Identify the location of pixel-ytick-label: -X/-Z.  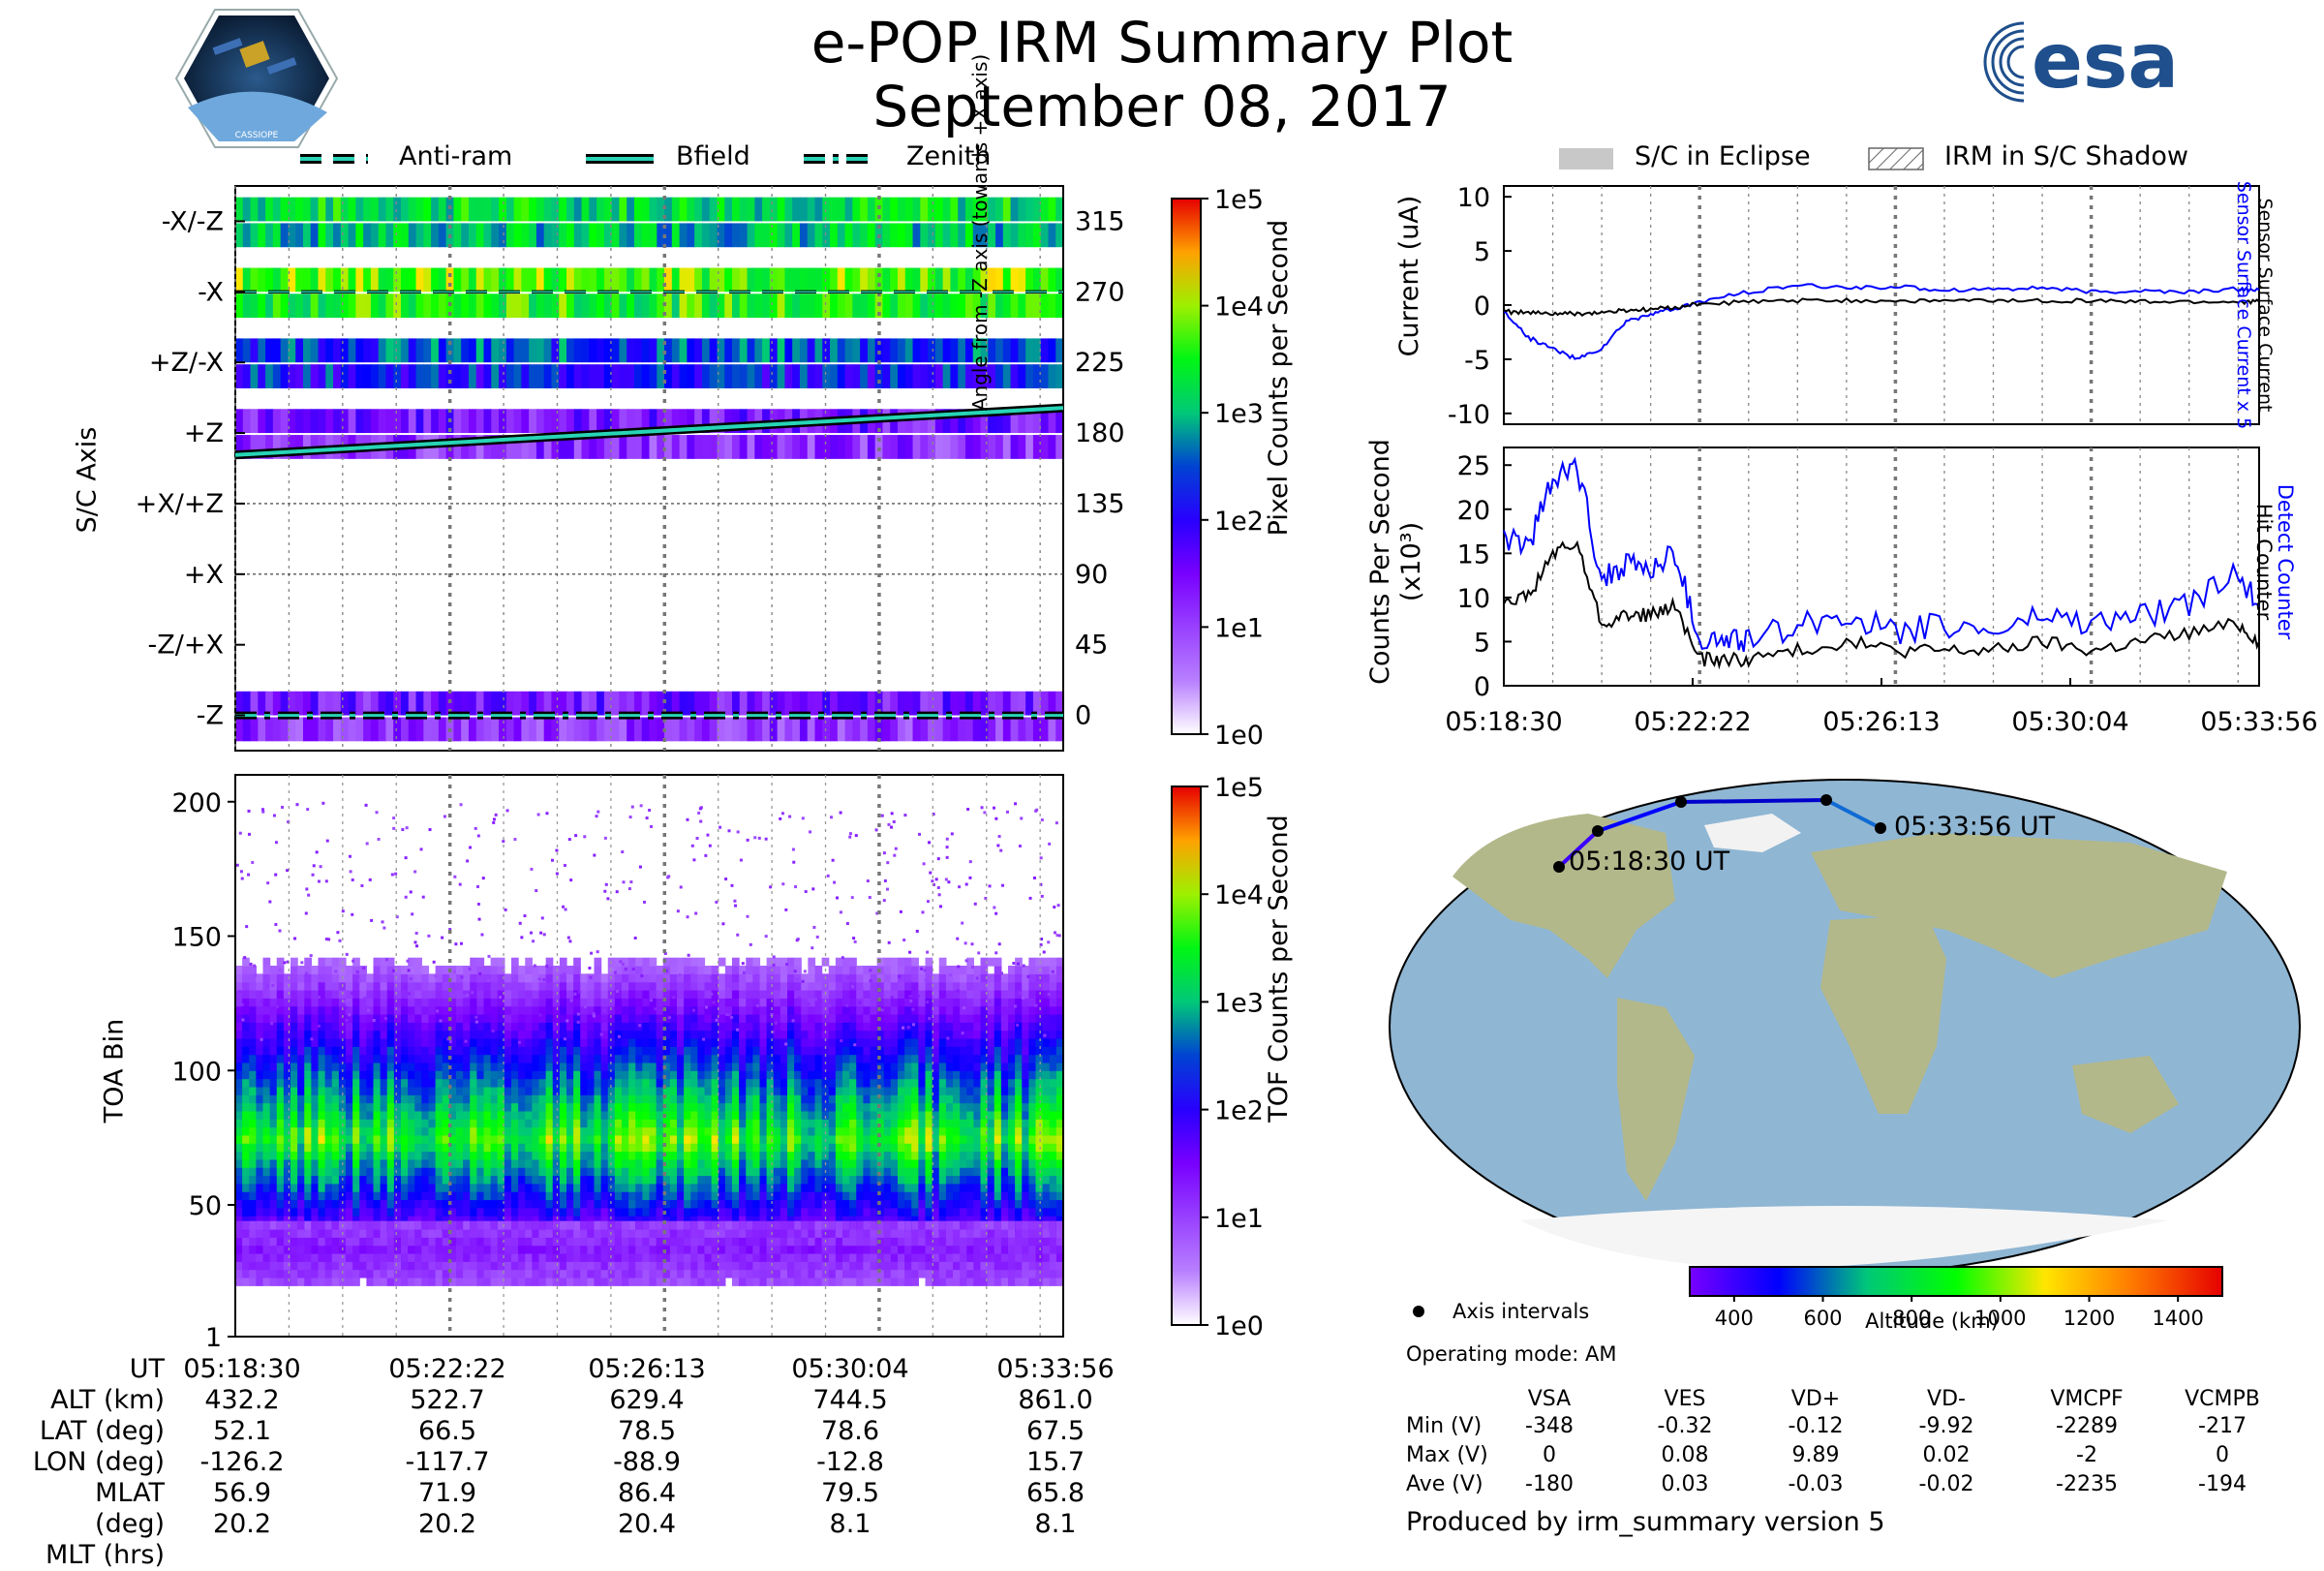
(193, 221).